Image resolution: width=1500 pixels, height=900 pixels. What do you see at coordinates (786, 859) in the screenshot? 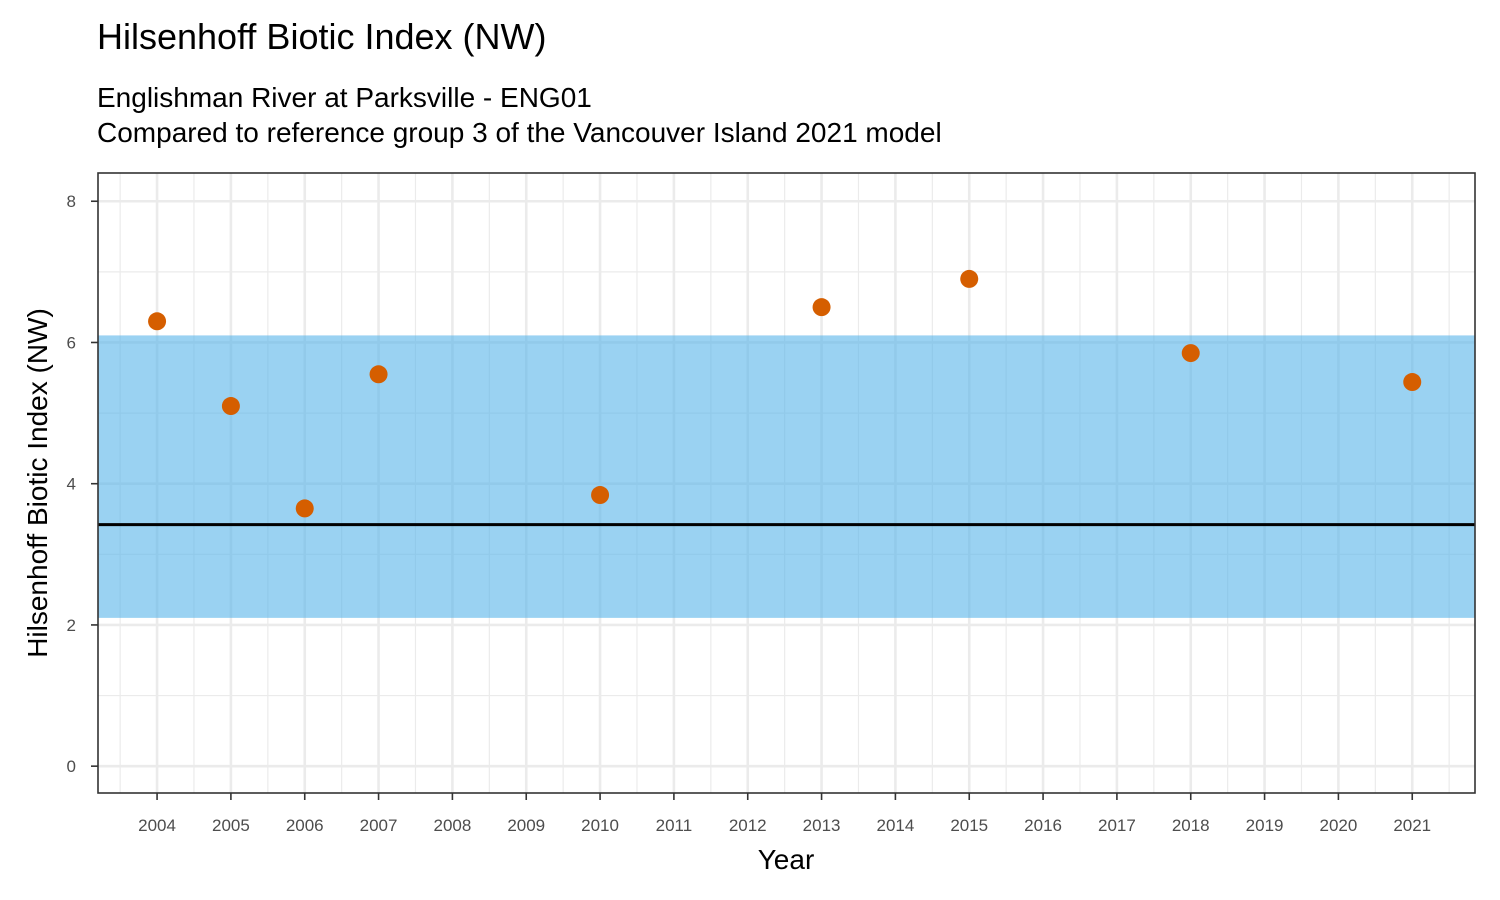
I see `x-axis-title: Year` at bounding box center [786, 859].